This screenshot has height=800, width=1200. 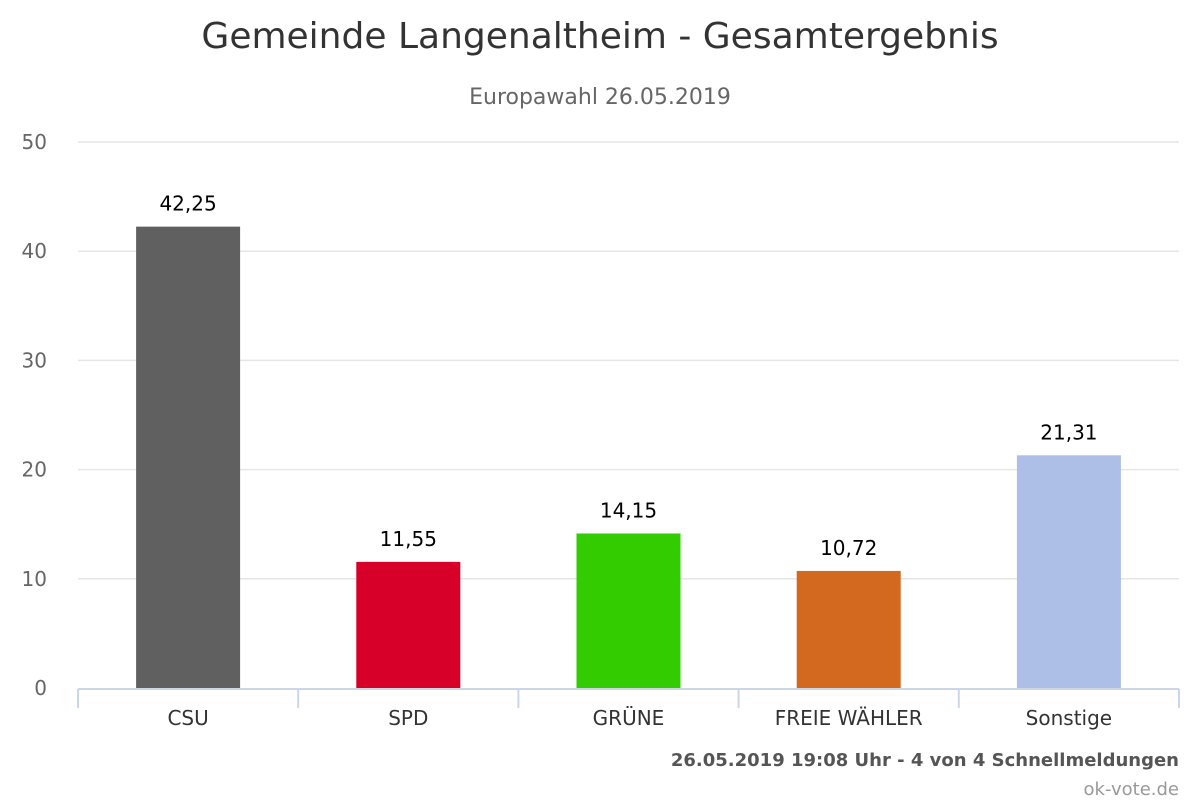 What do you see at coordinates (187, 204) in the screenshot?
I see `data-label: 42,25` at bounding box center [187, 204].